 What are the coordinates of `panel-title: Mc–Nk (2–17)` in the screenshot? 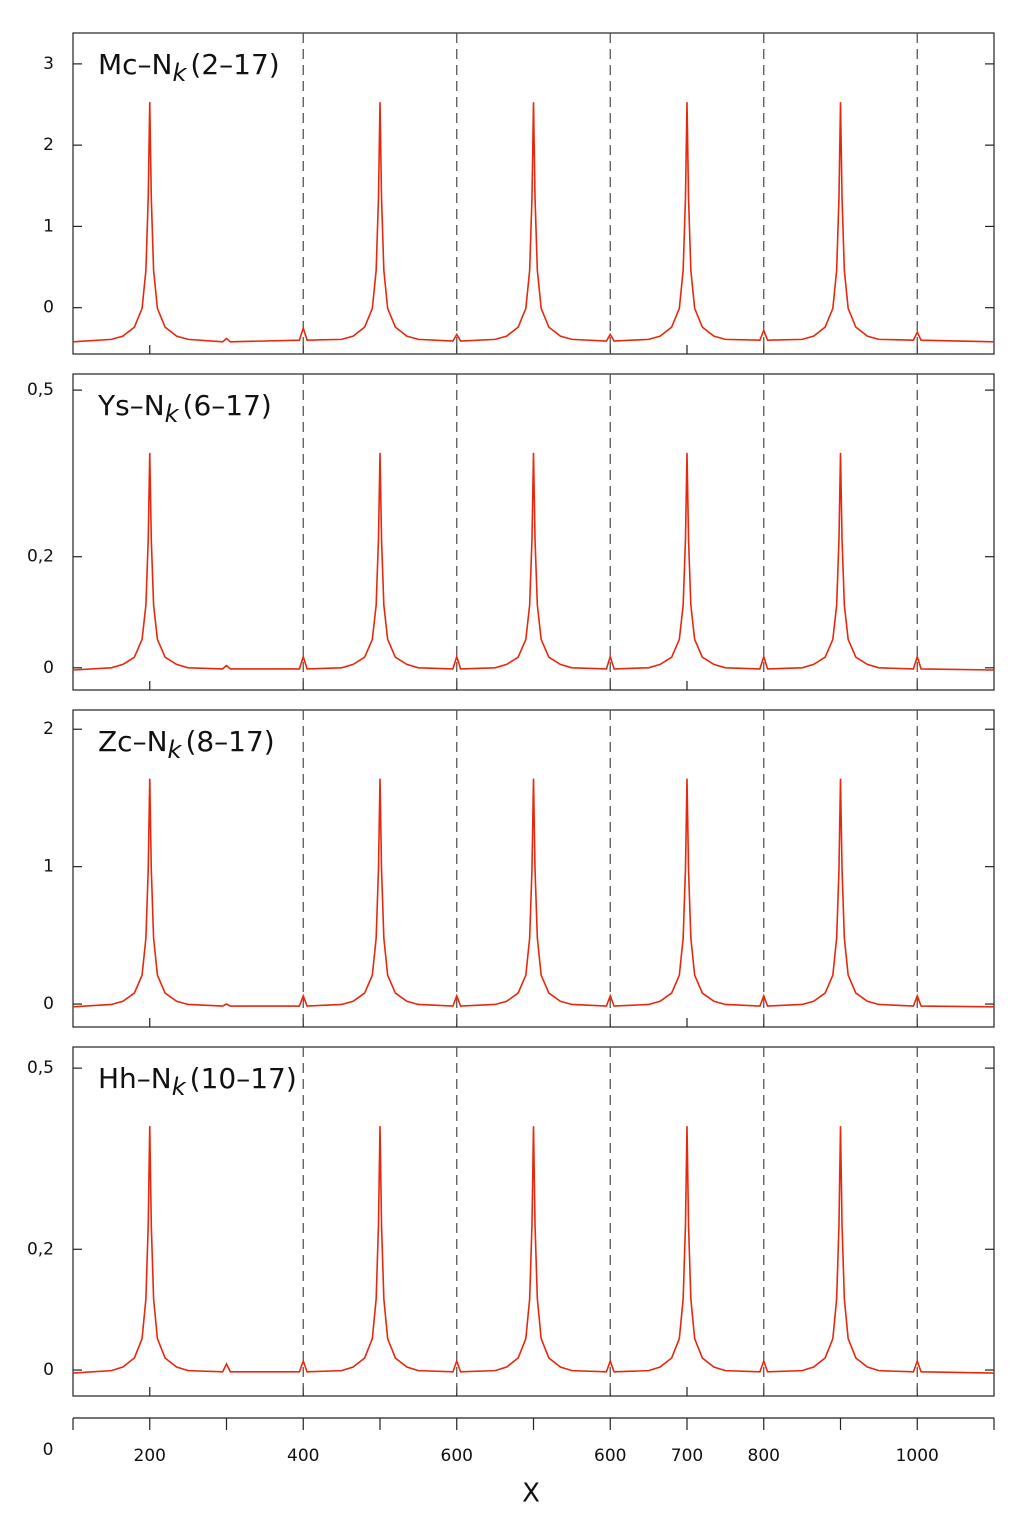 It's located at (189, 67).